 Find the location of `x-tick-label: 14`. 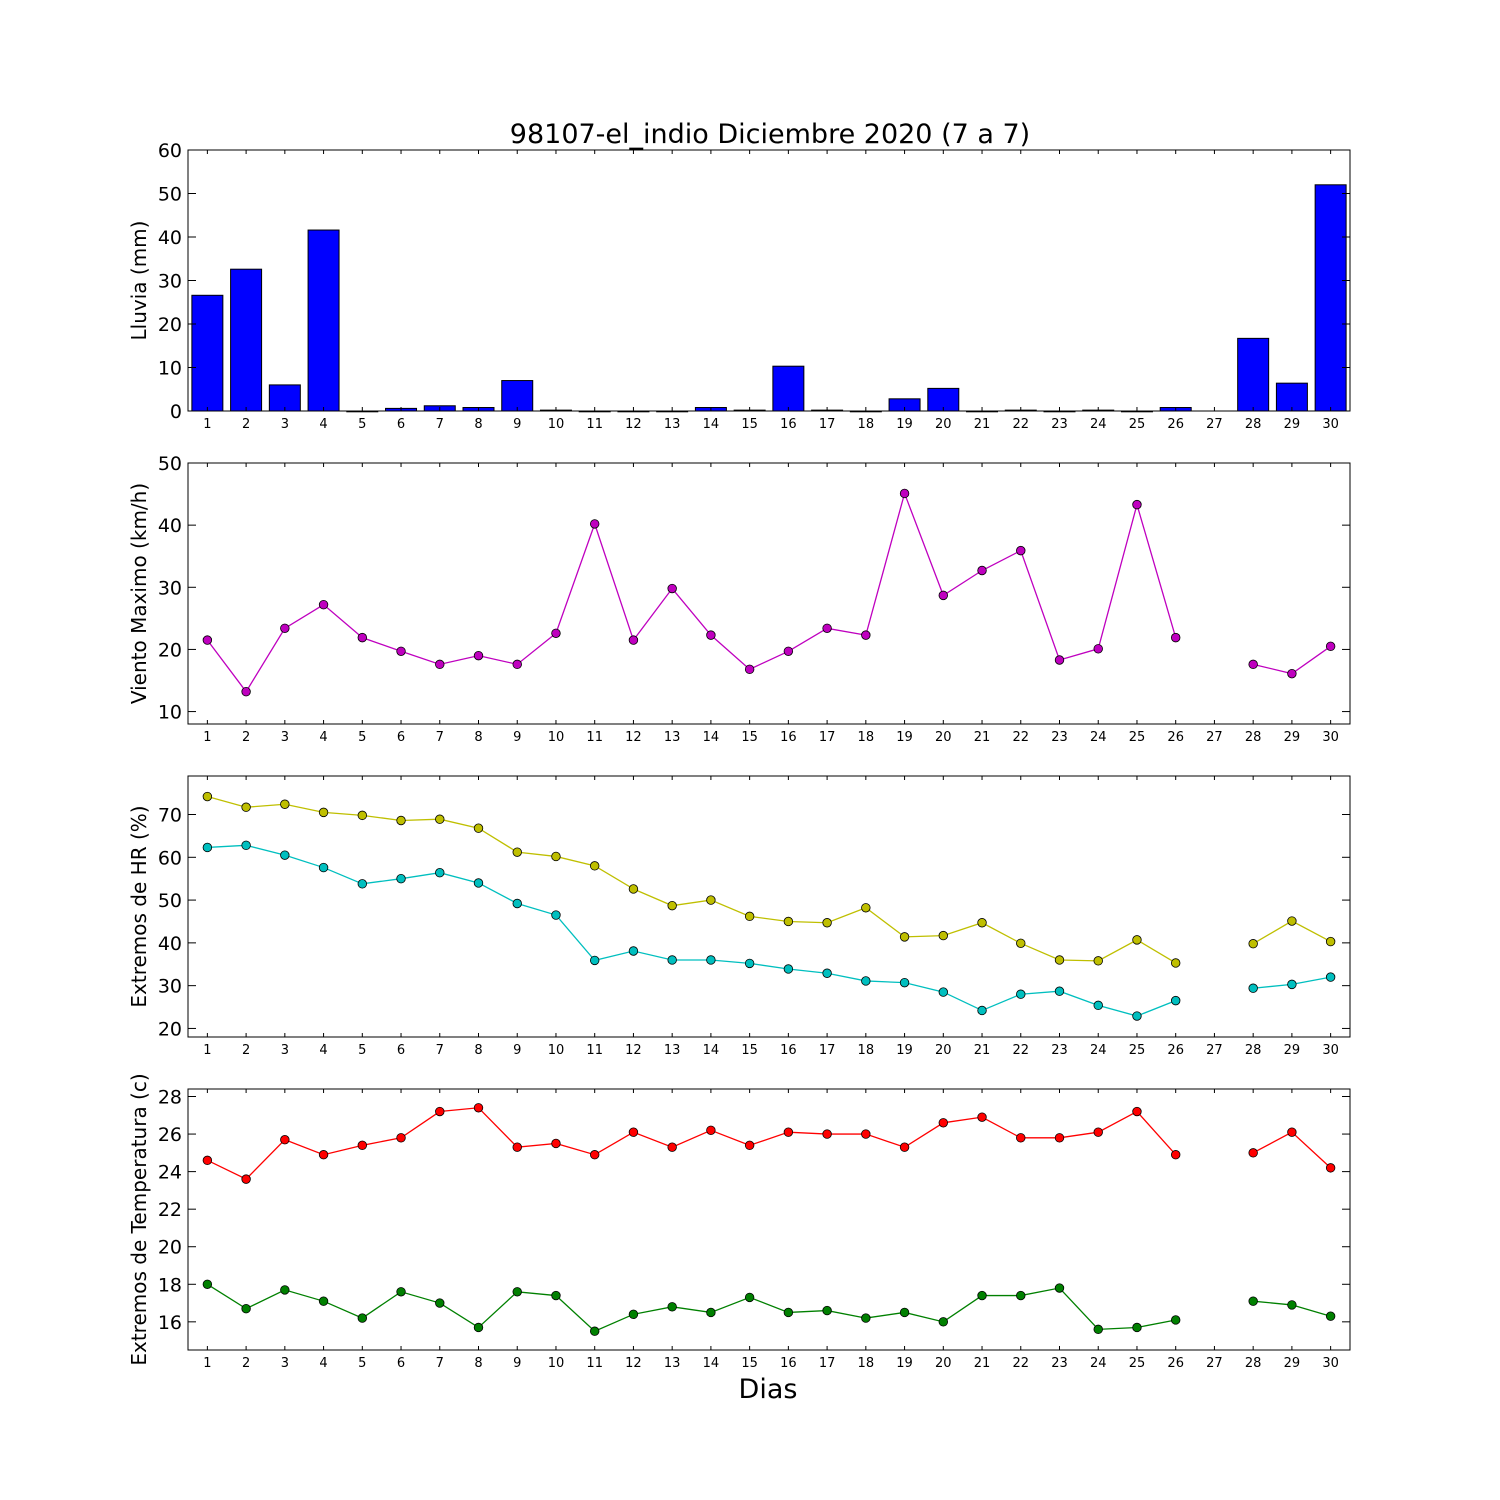

x-tick-label: 14 is located at coordinates (711, 737).